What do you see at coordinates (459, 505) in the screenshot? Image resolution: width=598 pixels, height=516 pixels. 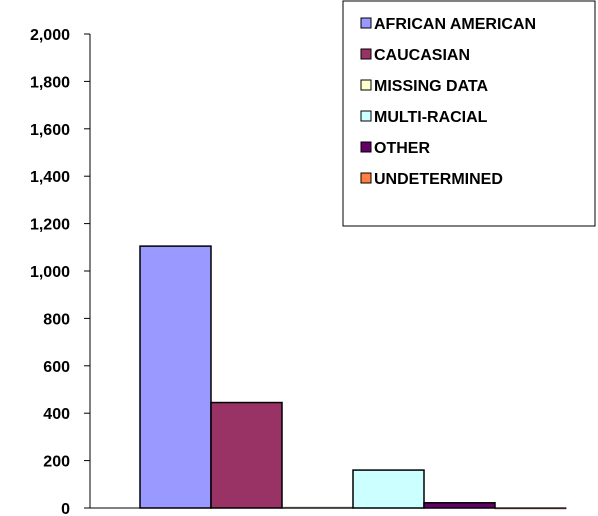 I see `bar-other` at bounding box center [459, 505].